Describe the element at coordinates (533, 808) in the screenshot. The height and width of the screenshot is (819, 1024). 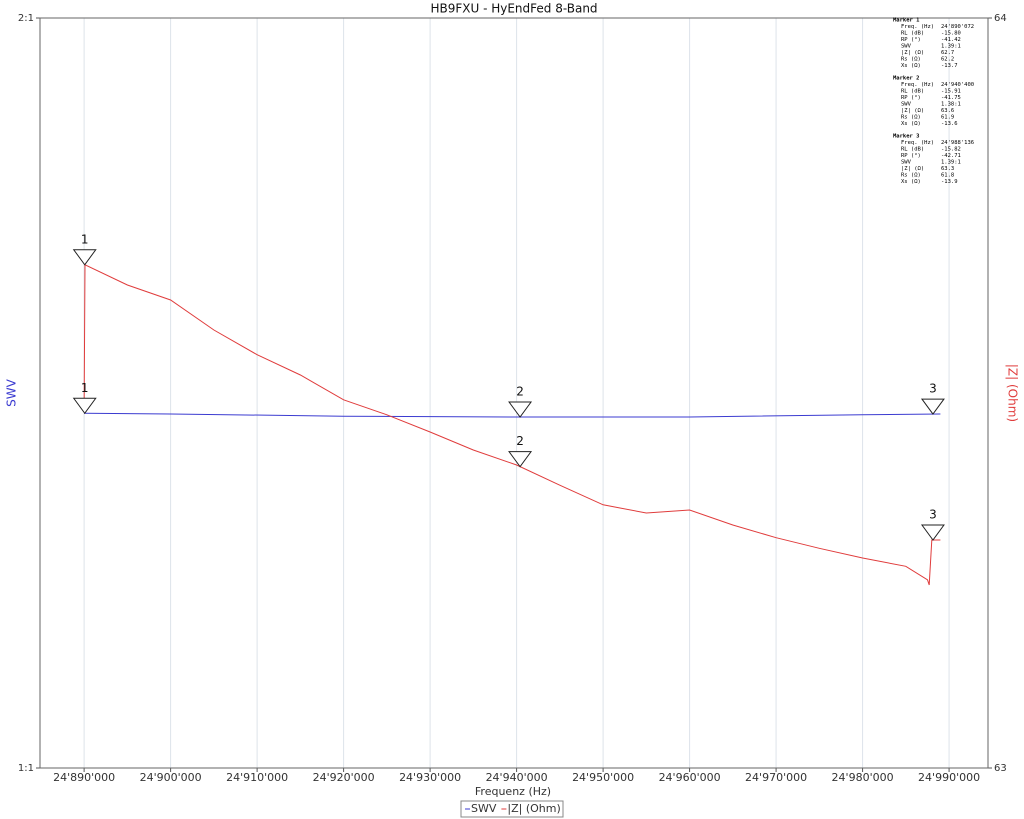
I see `legend-label: |Z| (Ohm)` at that location.